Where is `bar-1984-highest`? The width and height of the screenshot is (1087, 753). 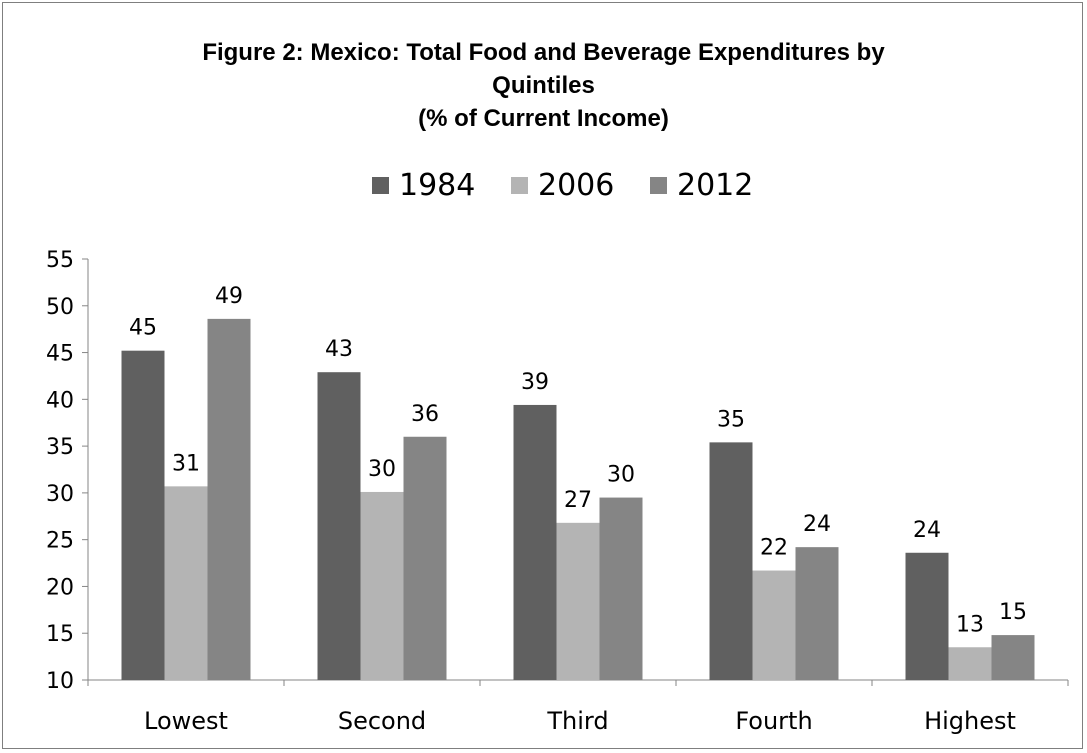 bar-1984-highest is located at coordinates (927, 616).